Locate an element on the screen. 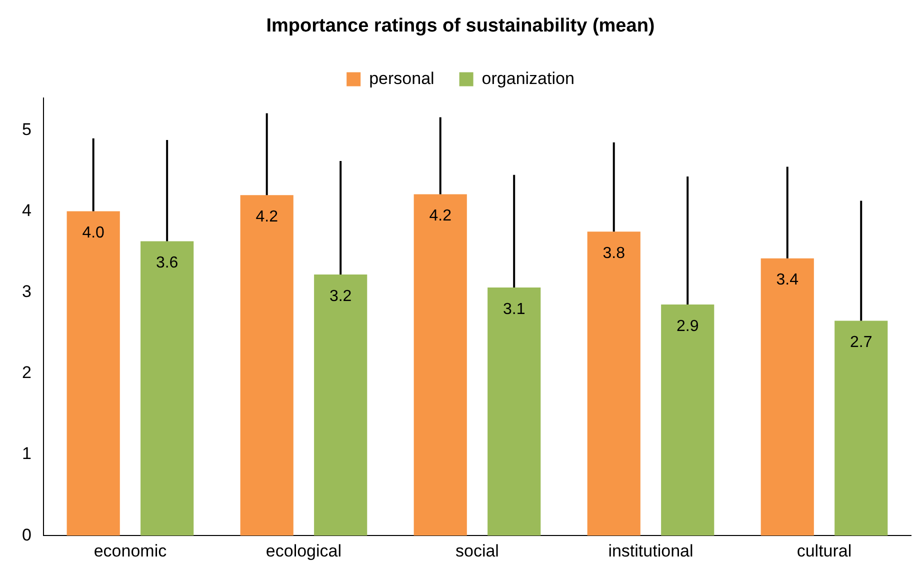 This screenshot has width=921, height=573. data-label: 3.1 is located at coordinates (514, 309).